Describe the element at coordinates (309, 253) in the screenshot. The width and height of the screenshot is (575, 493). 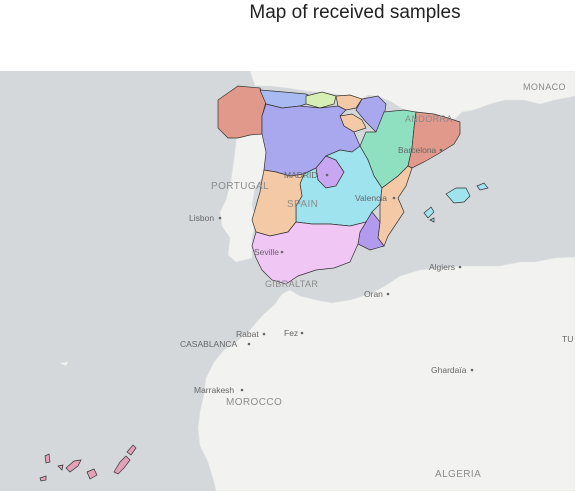
I see `region-andalusia` at that location.